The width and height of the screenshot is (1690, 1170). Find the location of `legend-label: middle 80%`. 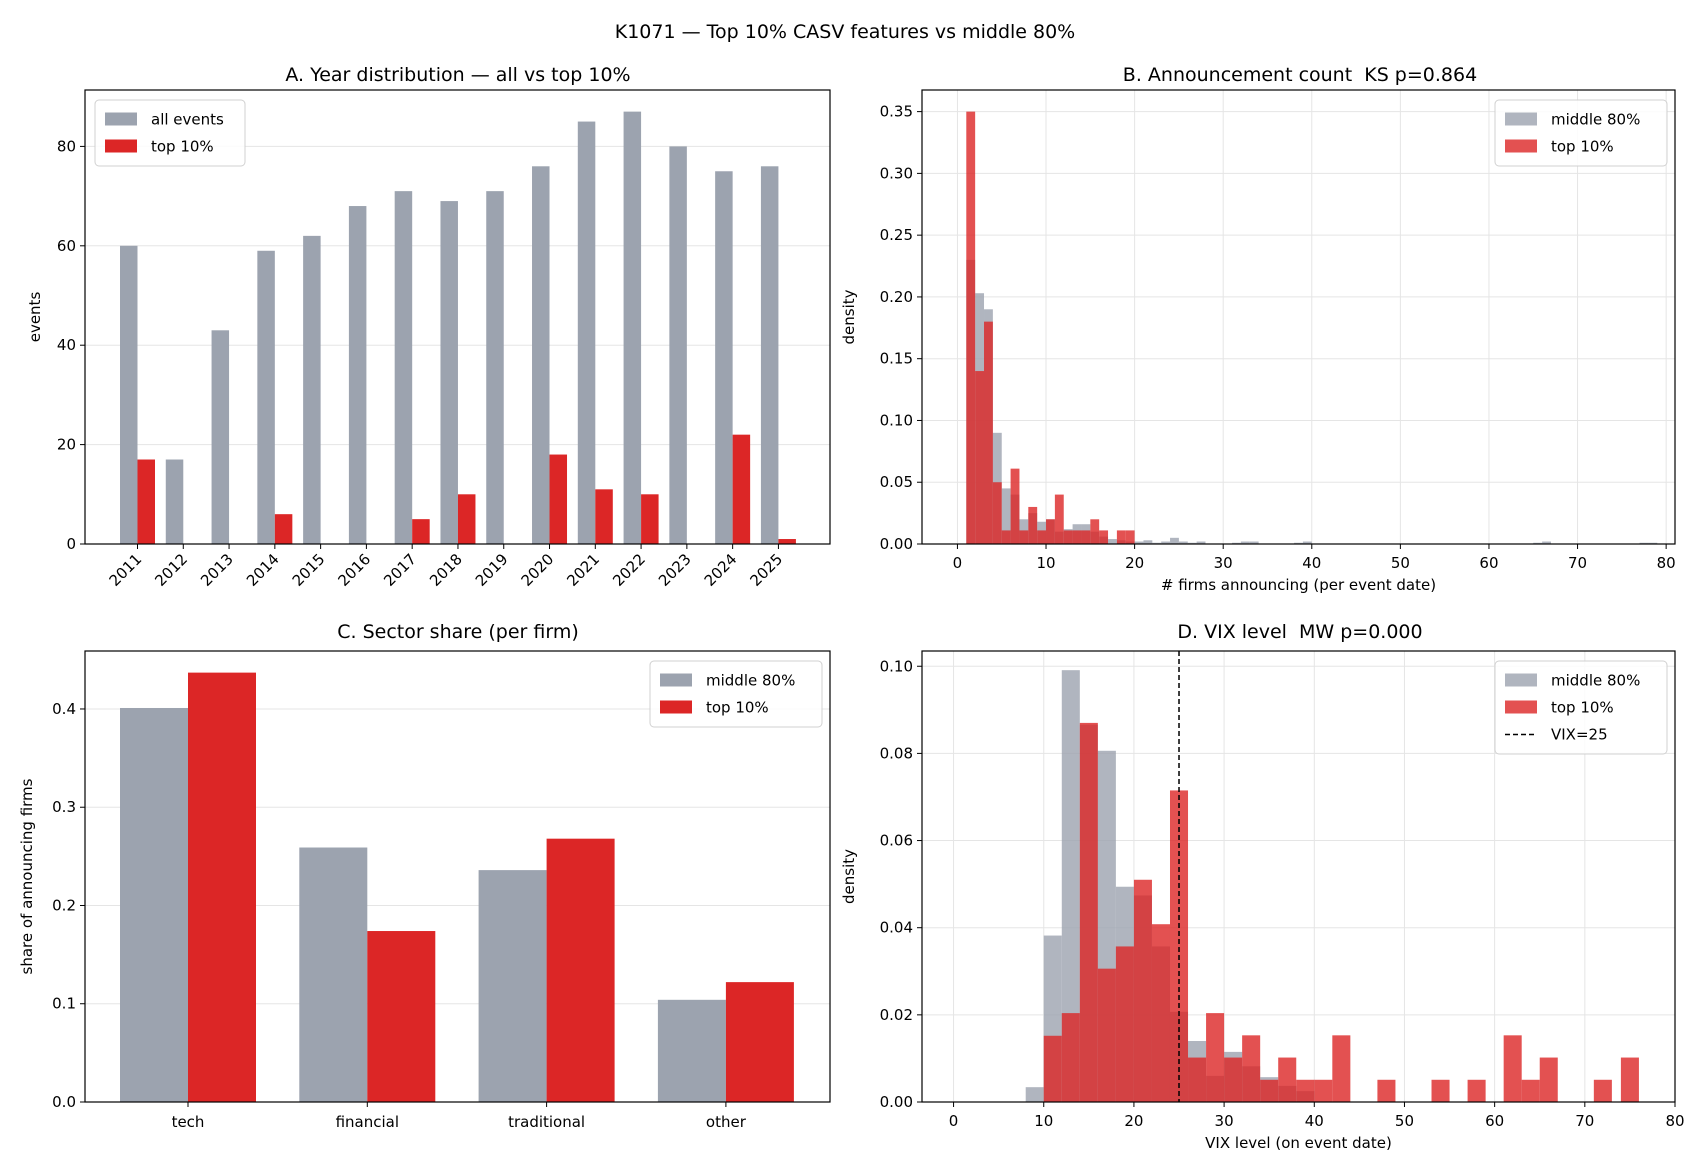

legend-label: middle 80% is located at coordinates (1595, 681).